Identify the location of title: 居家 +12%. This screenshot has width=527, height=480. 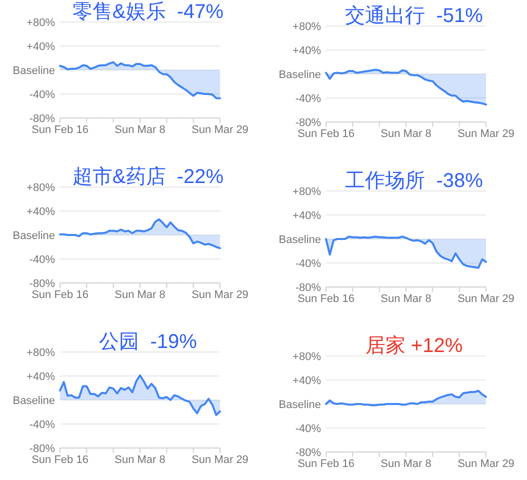
(414, 346).